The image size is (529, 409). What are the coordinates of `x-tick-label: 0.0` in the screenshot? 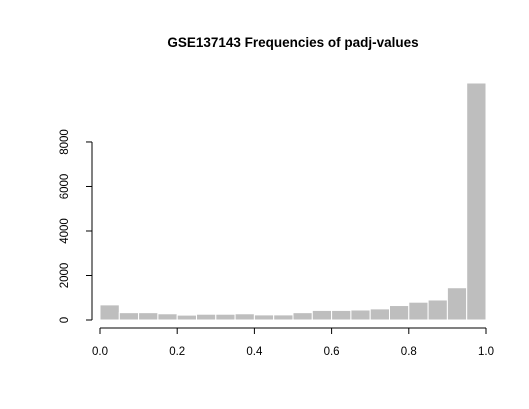 It's located at (100, 352).